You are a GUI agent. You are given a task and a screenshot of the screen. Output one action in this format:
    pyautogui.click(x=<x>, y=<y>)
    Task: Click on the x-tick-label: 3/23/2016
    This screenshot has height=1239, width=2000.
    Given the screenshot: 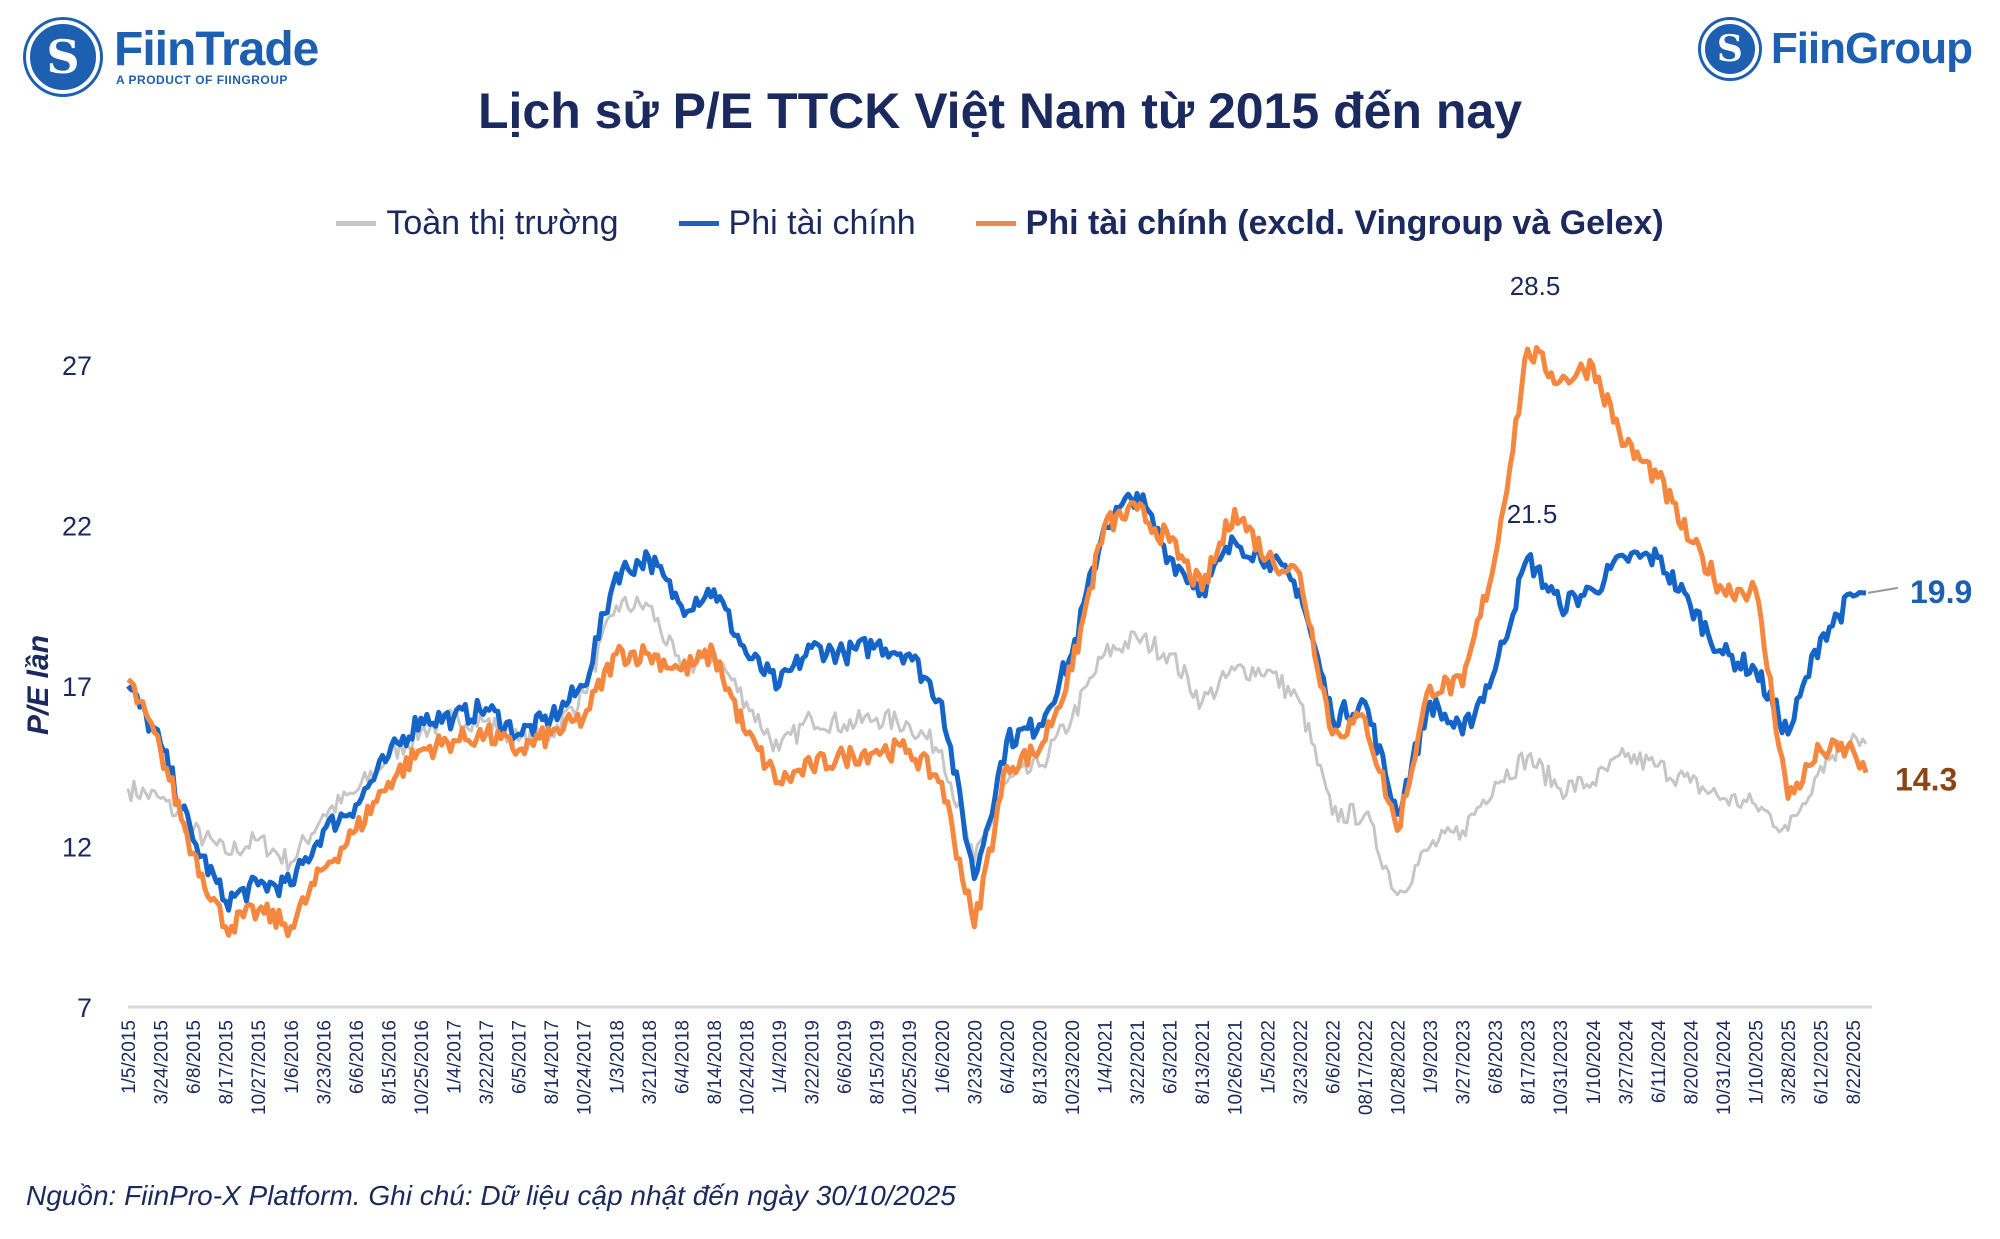 What is the action you would take?
    pyautogui.click(x=324, y=1062)
    